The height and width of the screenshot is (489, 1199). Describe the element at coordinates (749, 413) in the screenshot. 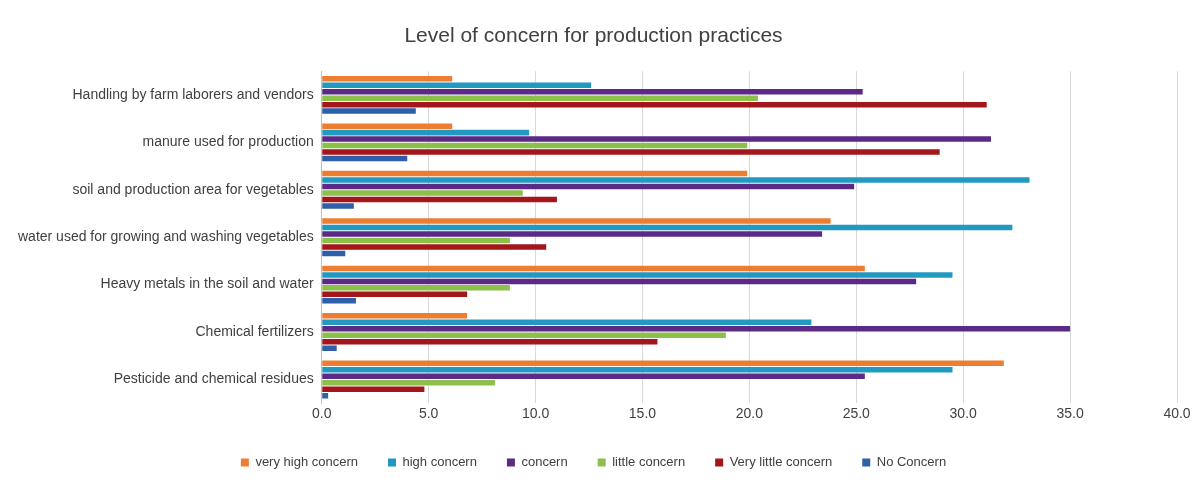

I see `x-tick-label: 20.0` at that location.